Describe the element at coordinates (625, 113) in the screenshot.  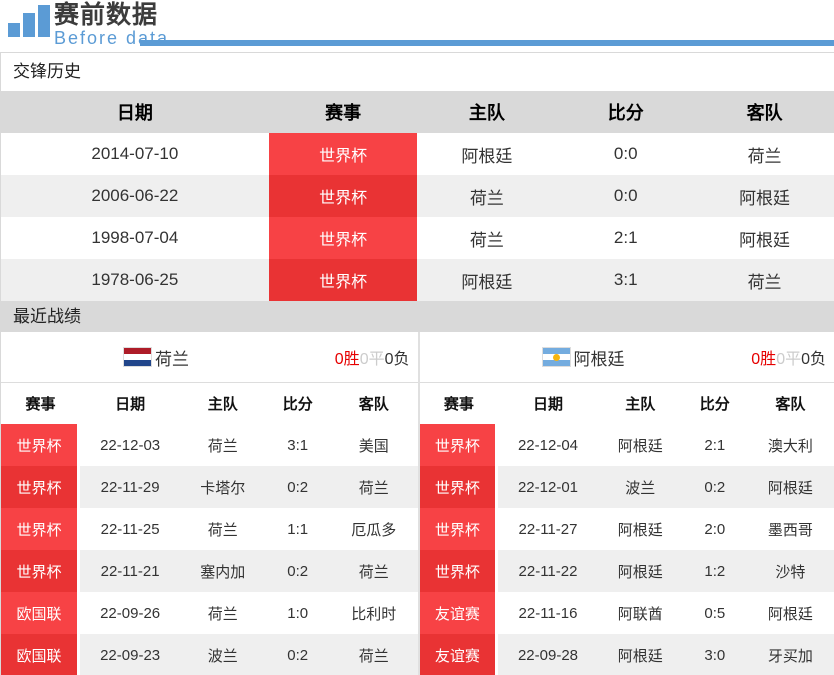
I see `h2h-col-score: 比分` at that location.